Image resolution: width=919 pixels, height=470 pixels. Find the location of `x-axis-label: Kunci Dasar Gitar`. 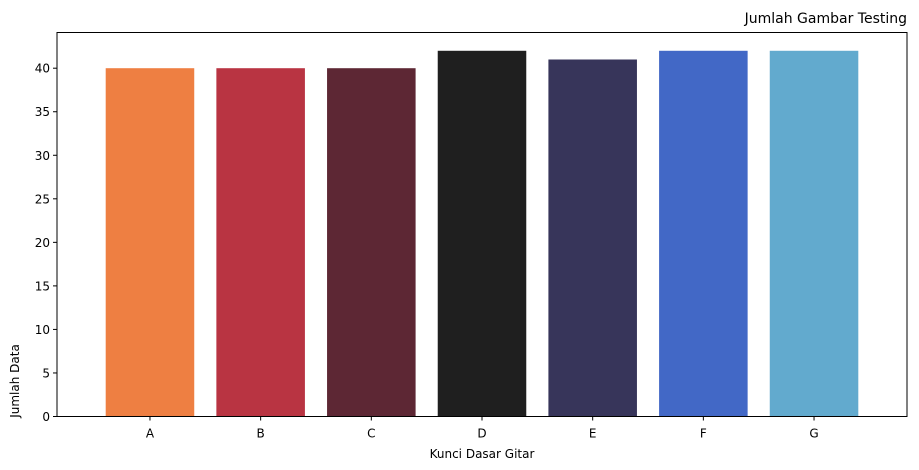

x-axis-label: Kunci Dasar Gitar is located at coordinates (482, 454).